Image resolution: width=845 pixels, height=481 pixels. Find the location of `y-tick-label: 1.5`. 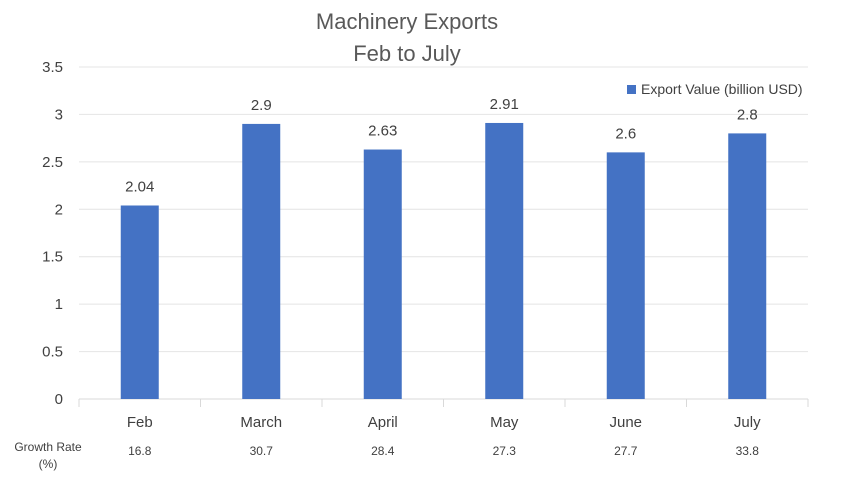

y-tick-label: 1.5 is located at coordinates (52, 257).